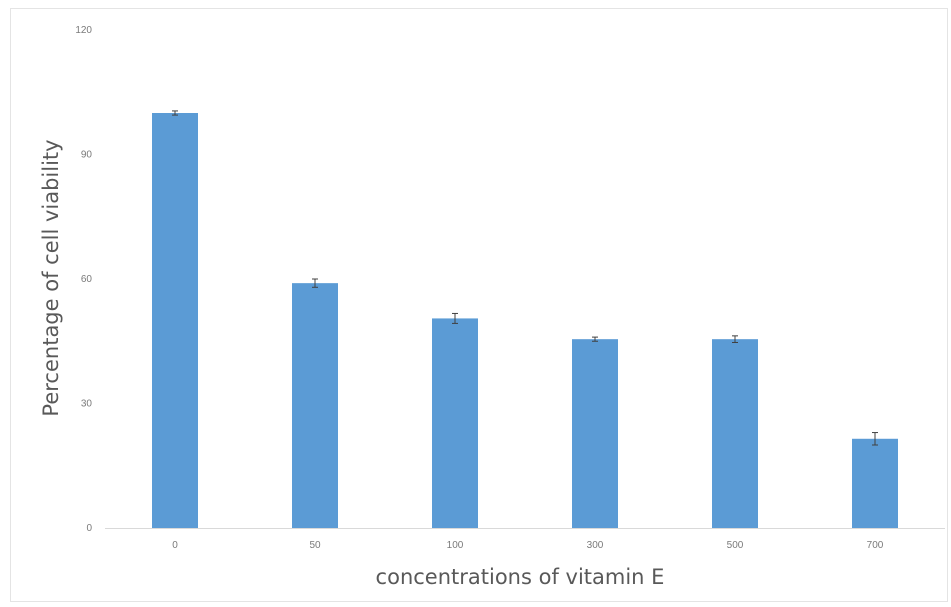  I want to click on y-tick-label: 30, so click(87, 404).